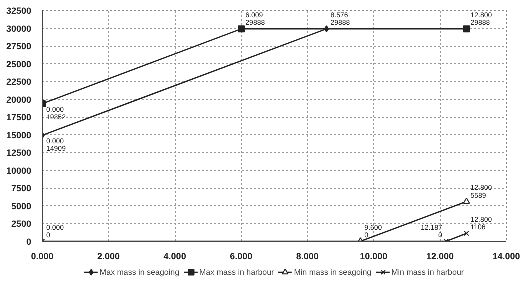  I want to click on legend-label: Min mass in seagoing, so click(333, 272).